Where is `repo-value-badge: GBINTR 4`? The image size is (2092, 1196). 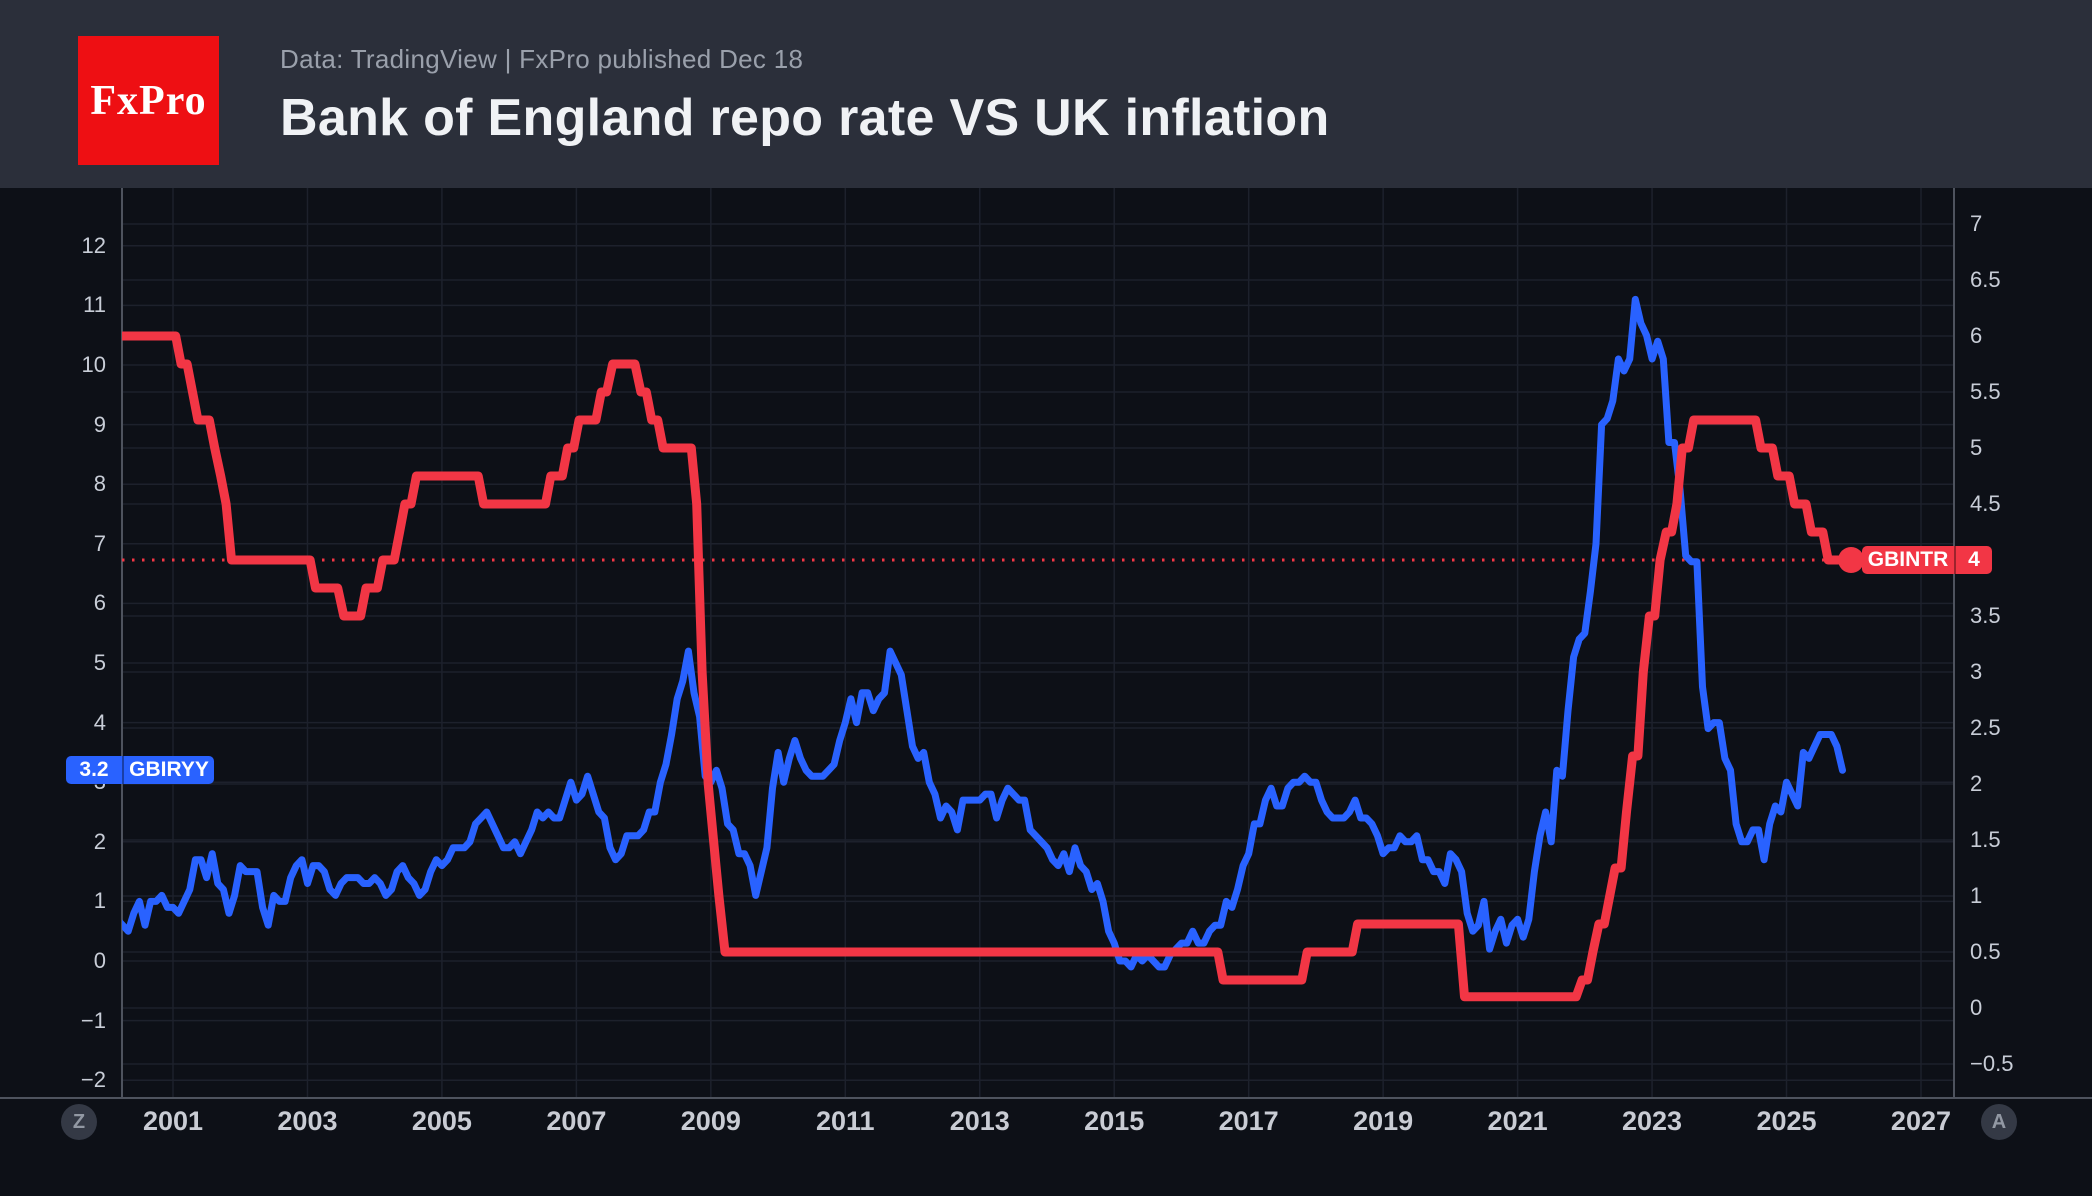 repo-value-badge: GBINTR 4 is located at coordinates (1927, 560).